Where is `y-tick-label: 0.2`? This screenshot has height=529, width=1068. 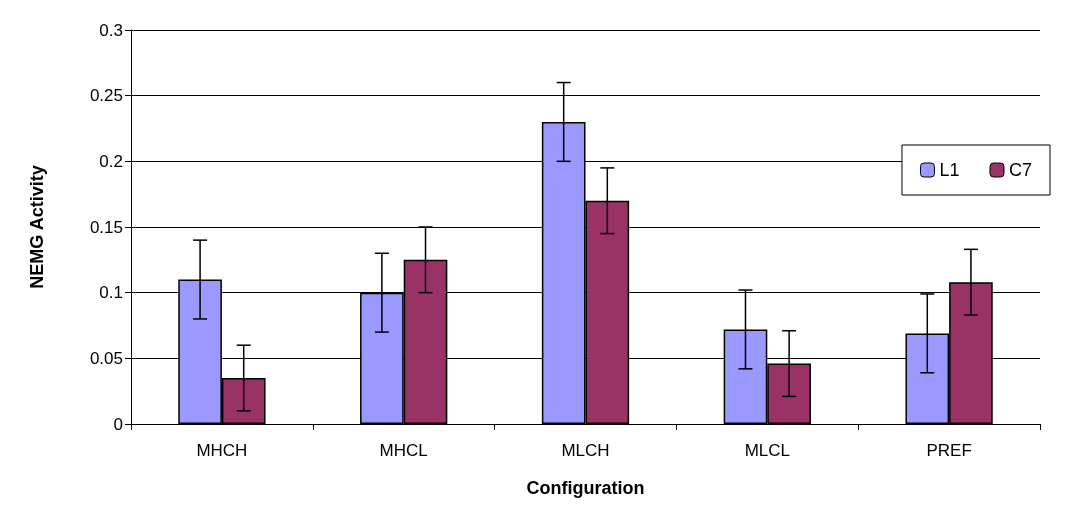 y-tick-label: 0.2 is located at coordinates (111, 161).